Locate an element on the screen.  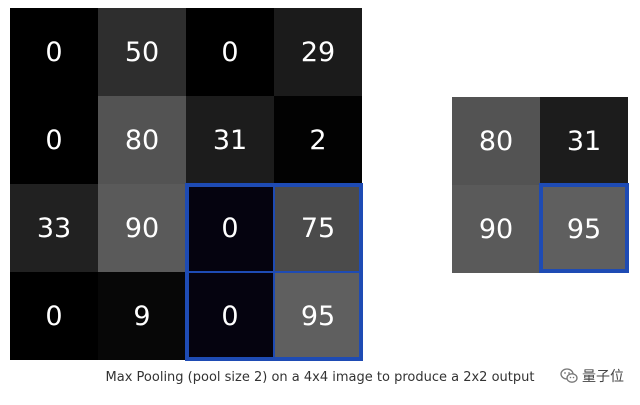
input-cell-r1-c2: 50 is located at coordinates (142, 52).